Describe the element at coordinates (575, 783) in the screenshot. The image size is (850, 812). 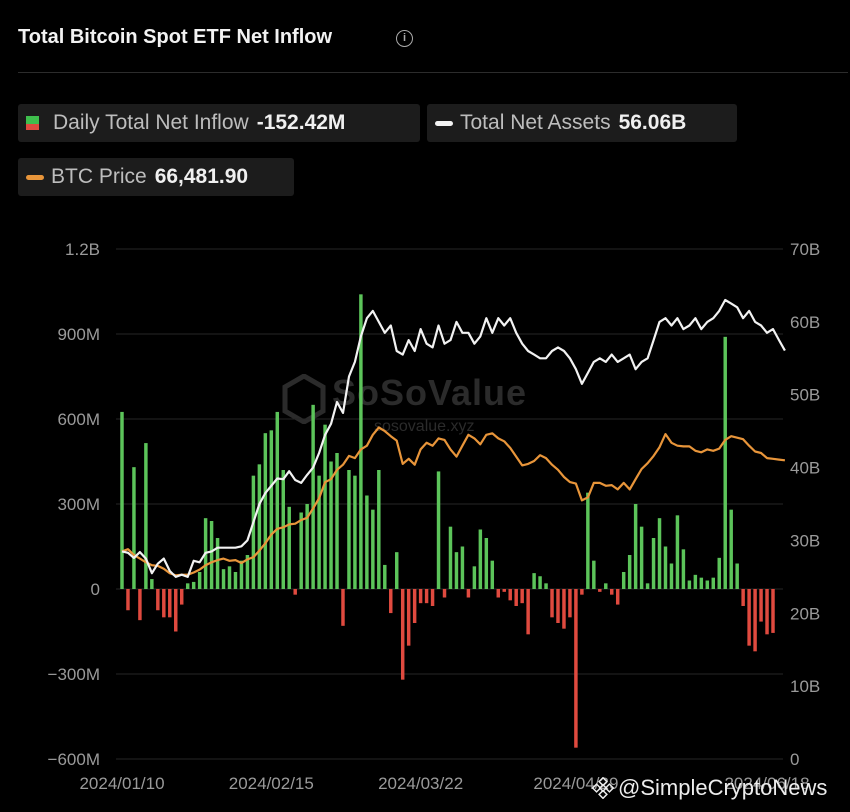
I see `x-tick-label: 2024/04/29` at that location.